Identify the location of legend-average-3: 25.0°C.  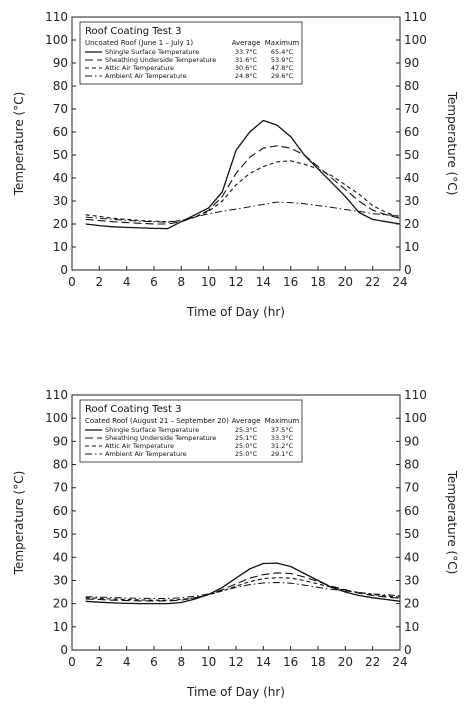
(246, 446).